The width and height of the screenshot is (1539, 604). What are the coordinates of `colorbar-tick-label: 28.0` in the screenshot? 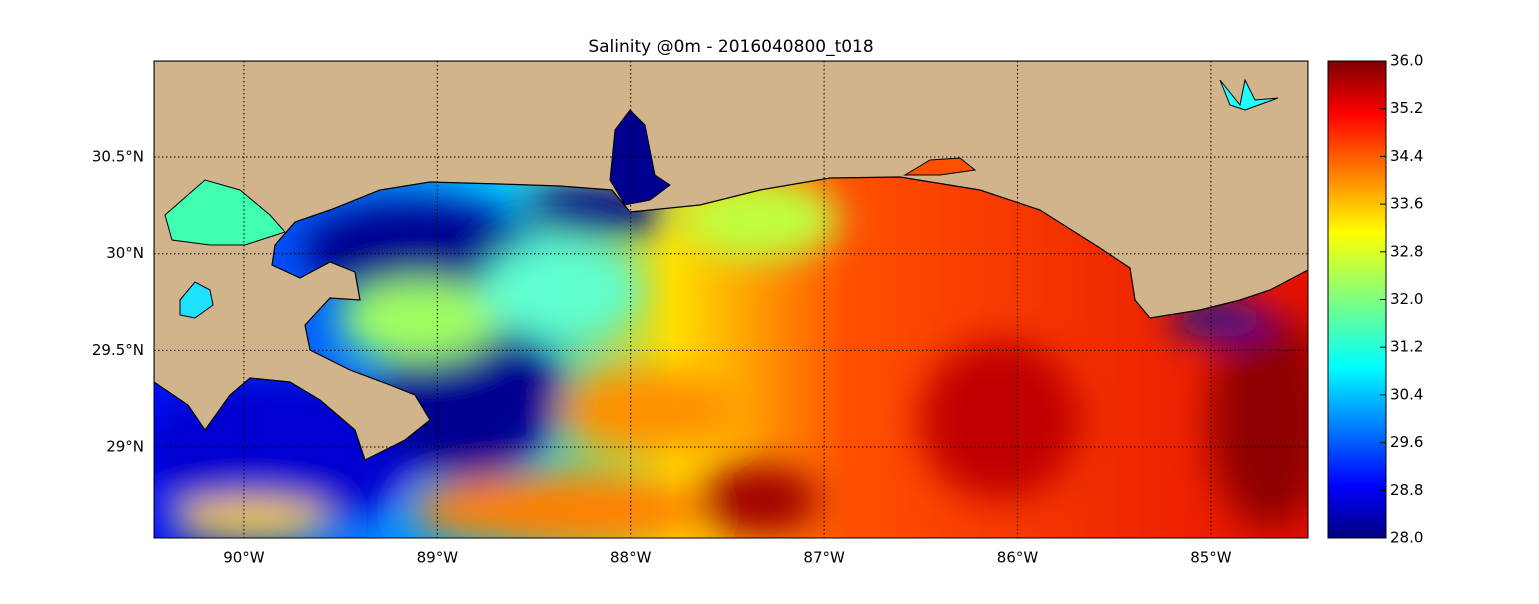 It's located at (1406, 538).